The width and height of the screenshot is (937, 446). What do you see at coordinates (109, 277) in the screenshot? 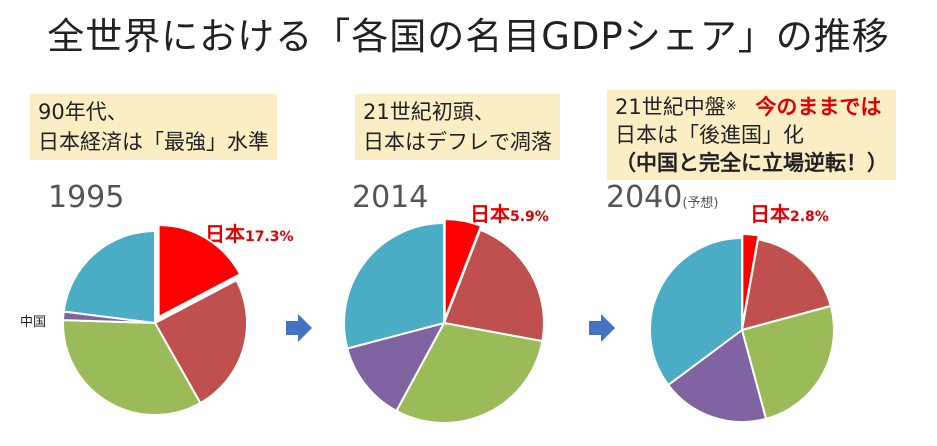
I see `pie-1995-slice-5-slice` at bounding box center [109, 277].